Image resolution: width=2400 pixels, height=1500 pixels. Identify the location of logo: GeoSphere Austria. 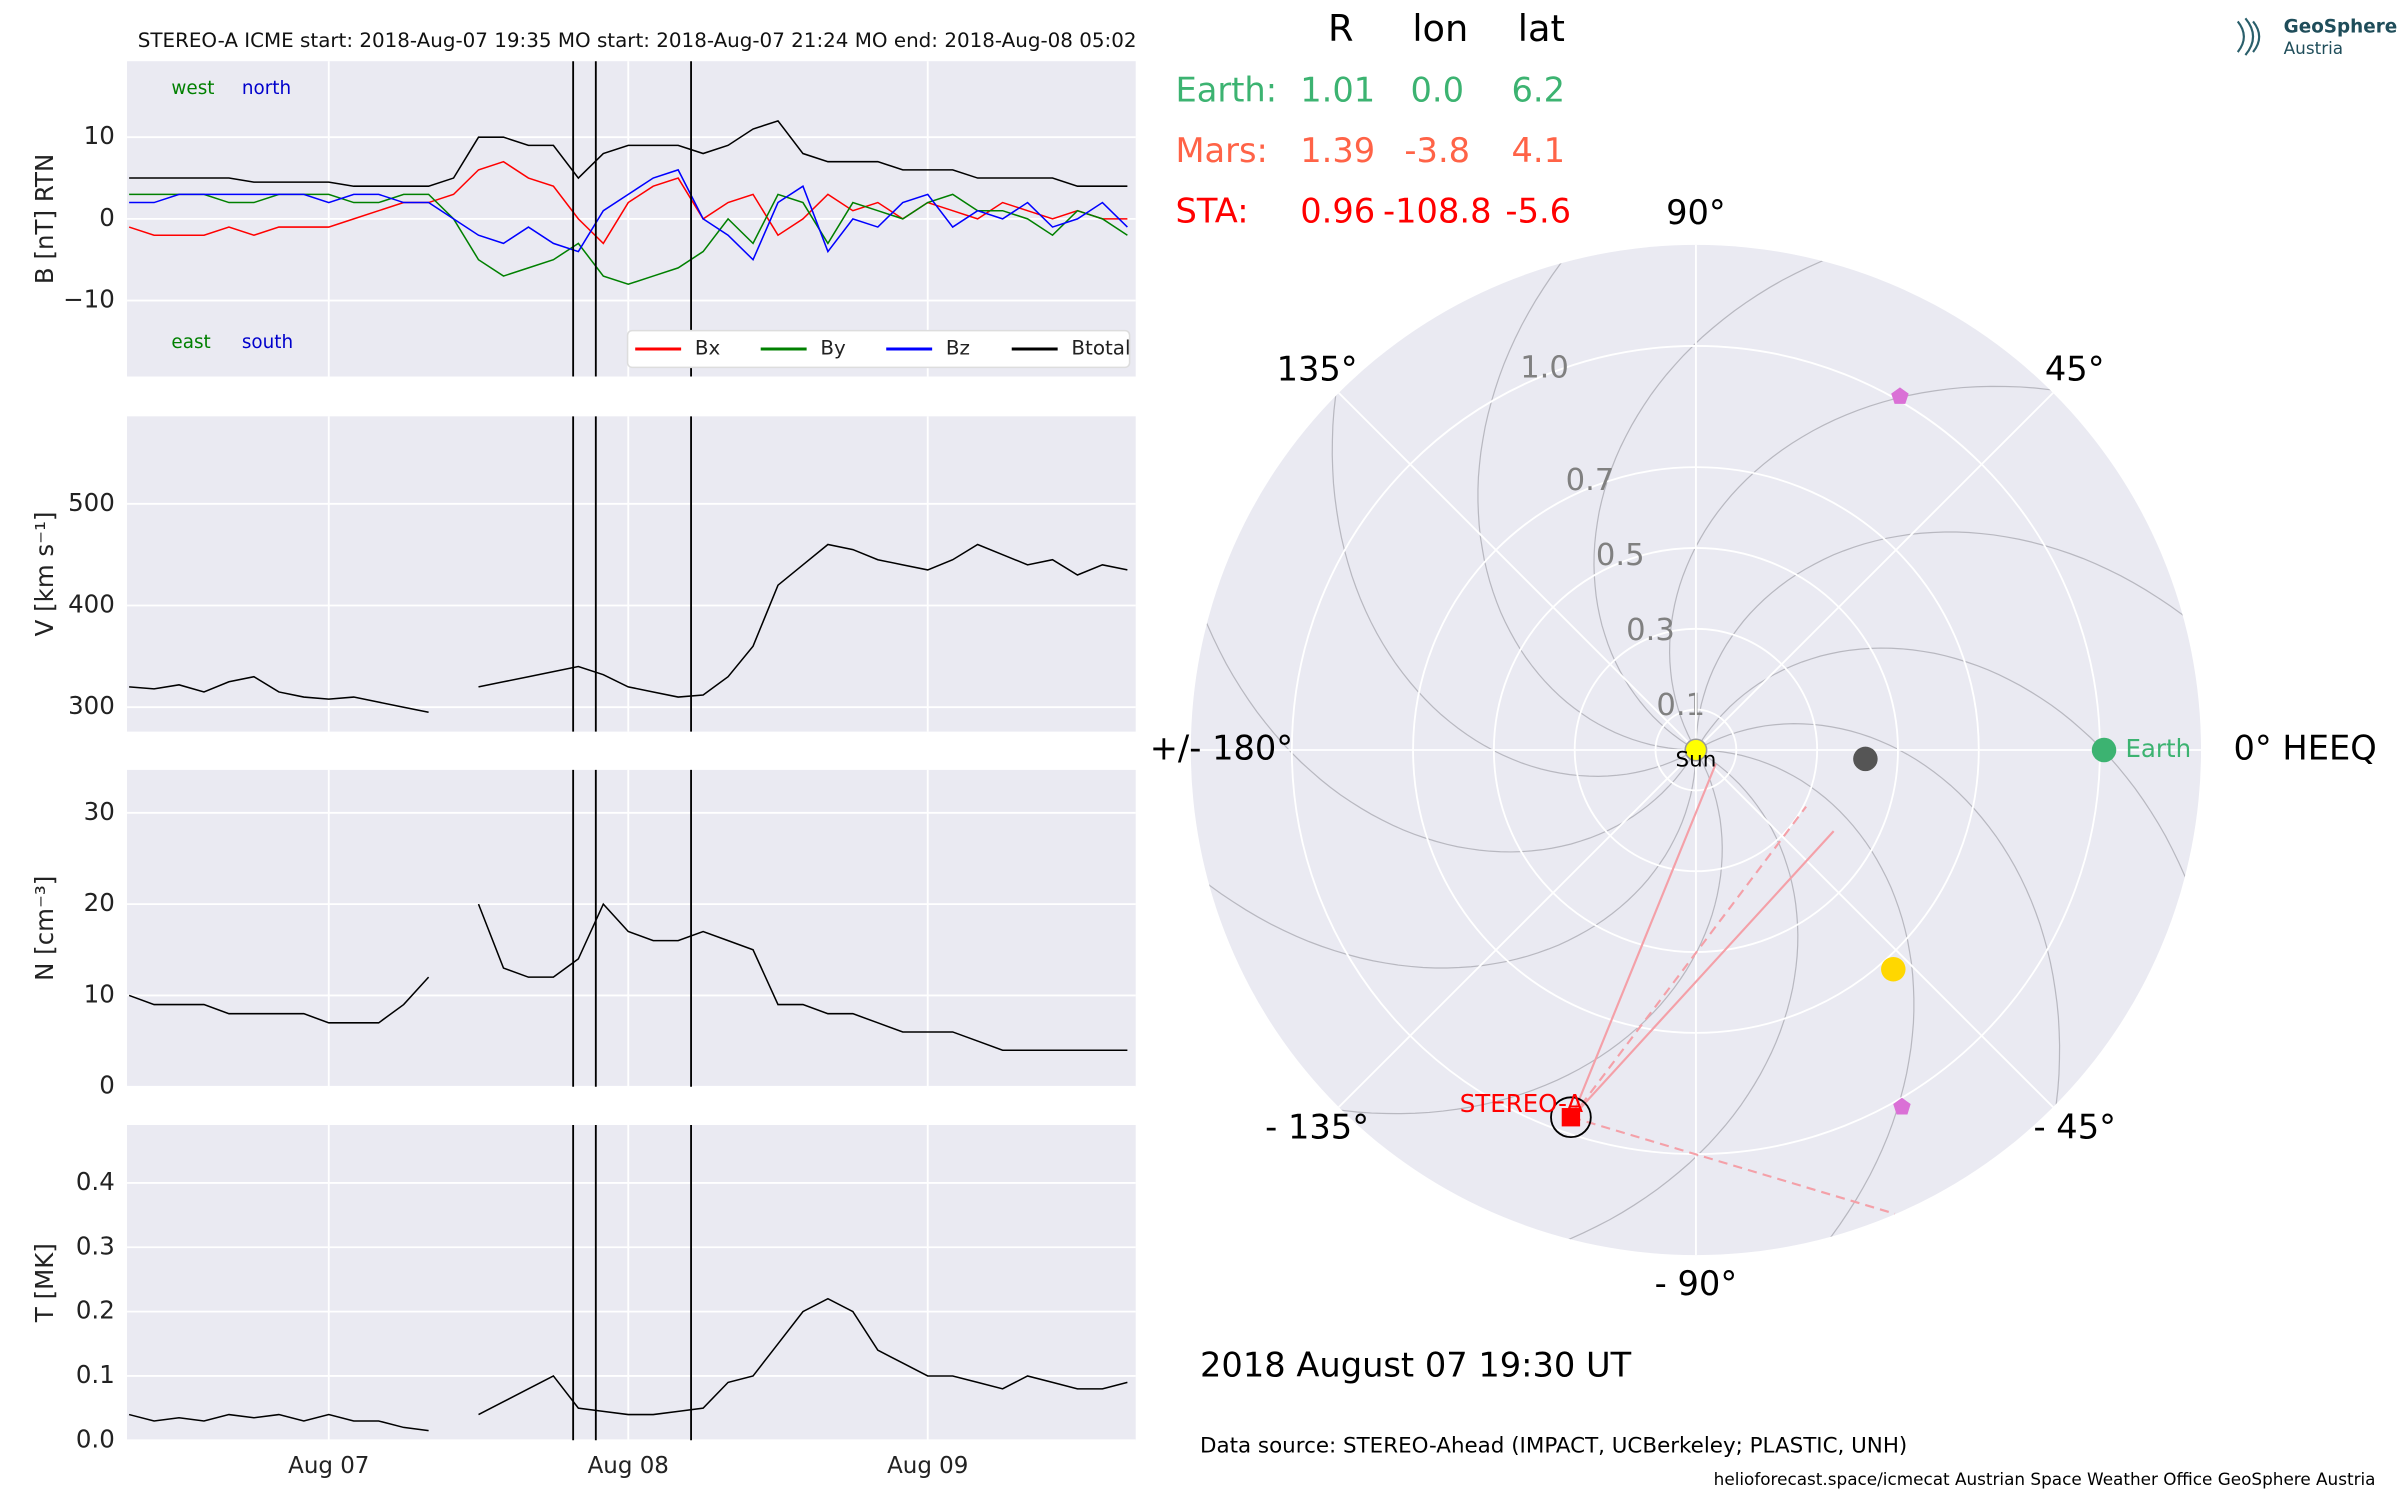
(2317, 37).